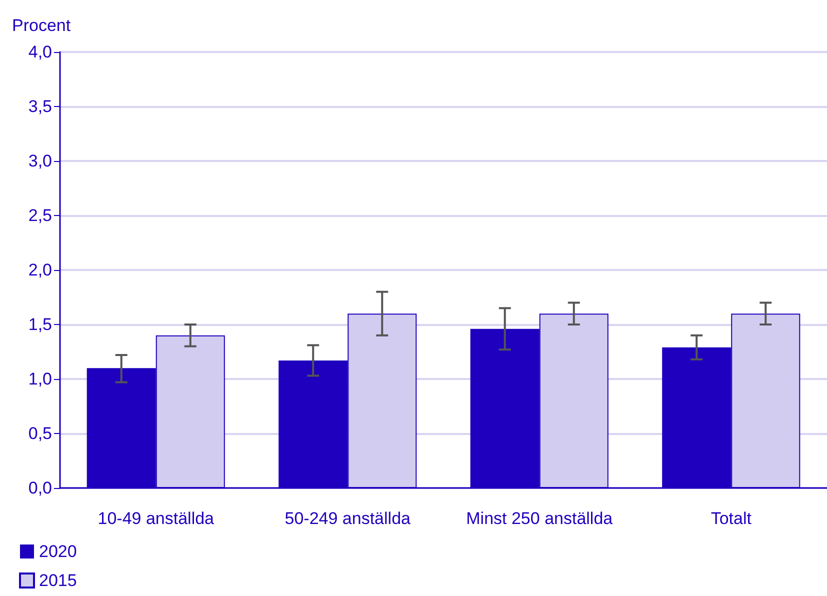 This screenshot has height=596, width=827. What do you see at coordinates (40, 106) in the screenshot?
I see `y-tick-label: 3,5` at bounding box center [40, 106].